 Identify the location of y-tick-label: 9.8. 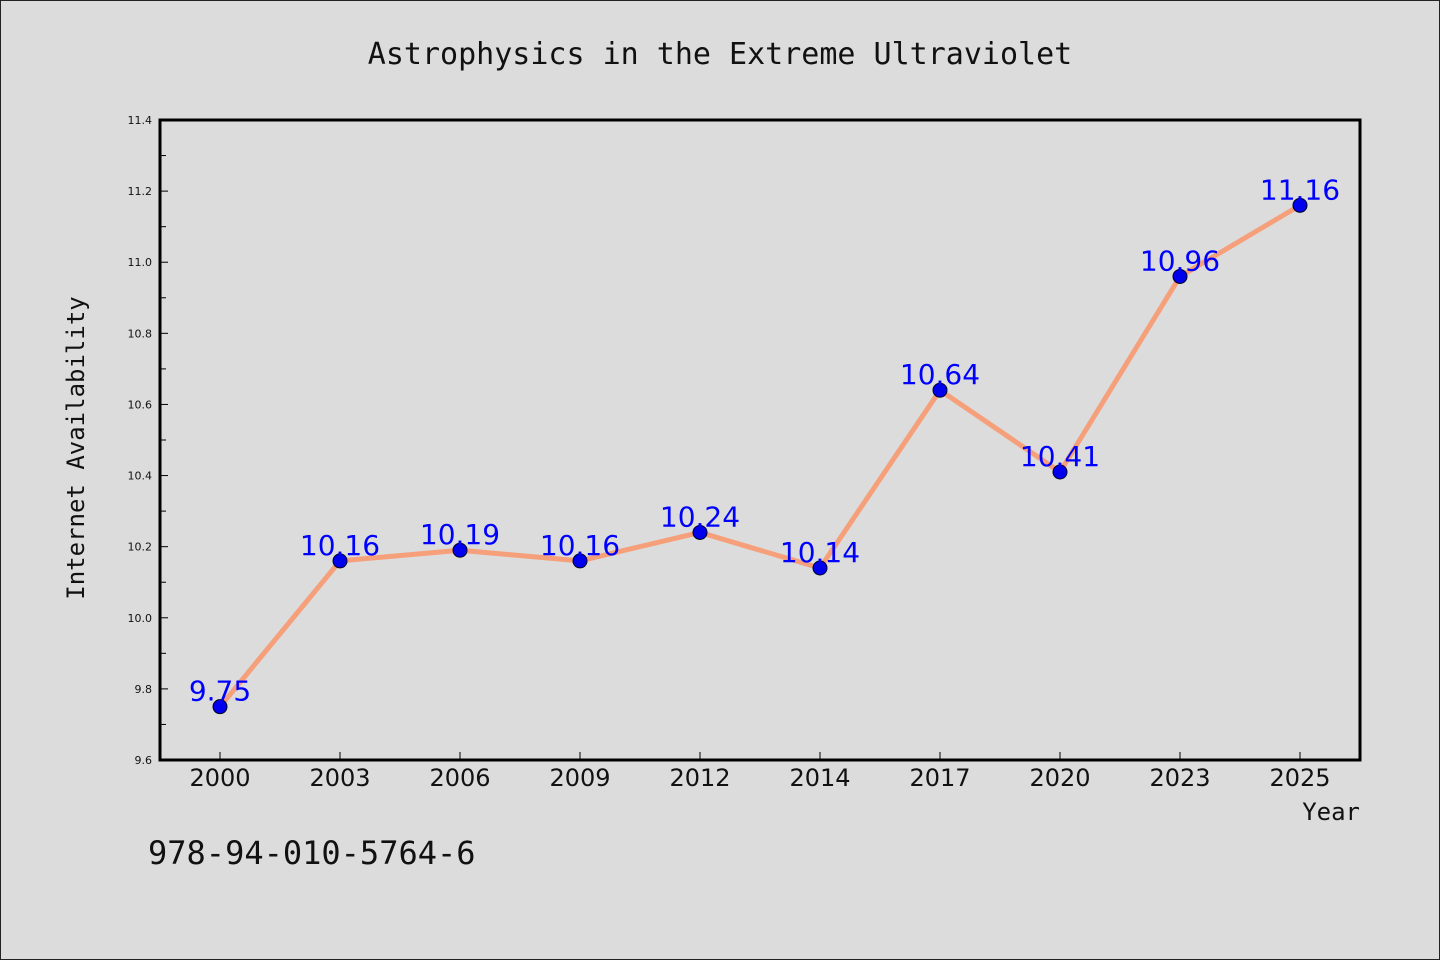
(144, 689).